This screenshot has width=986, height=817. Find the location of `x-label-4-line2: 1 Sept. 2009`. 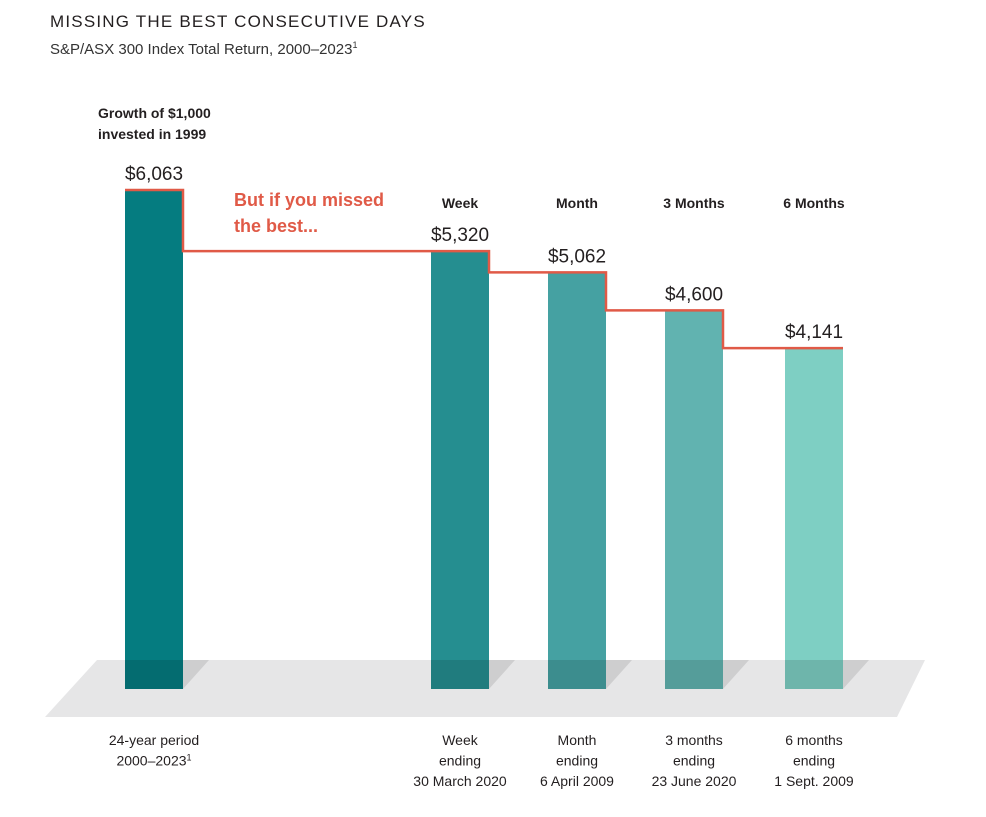

x-label-4-line2: 1 Sept. 2009 is located at coordinates (814, 781).